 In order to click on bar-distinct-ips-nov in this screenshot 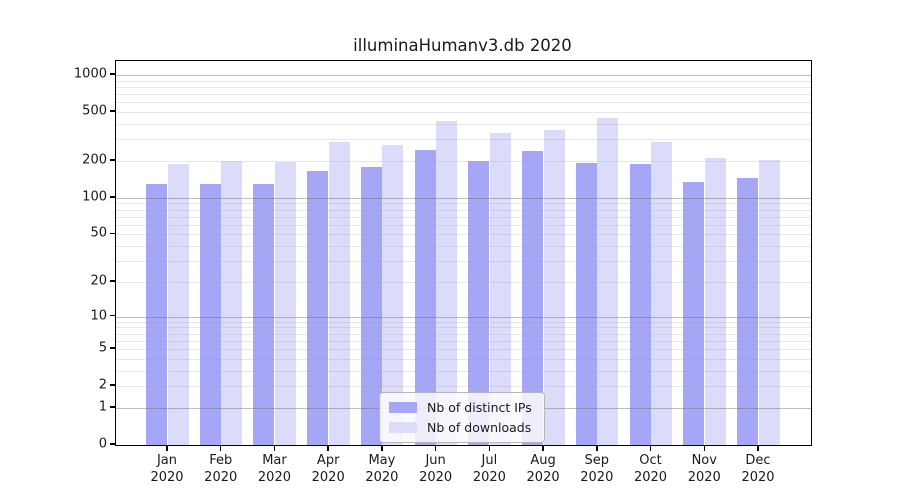, I will do `click(694, 313)`.